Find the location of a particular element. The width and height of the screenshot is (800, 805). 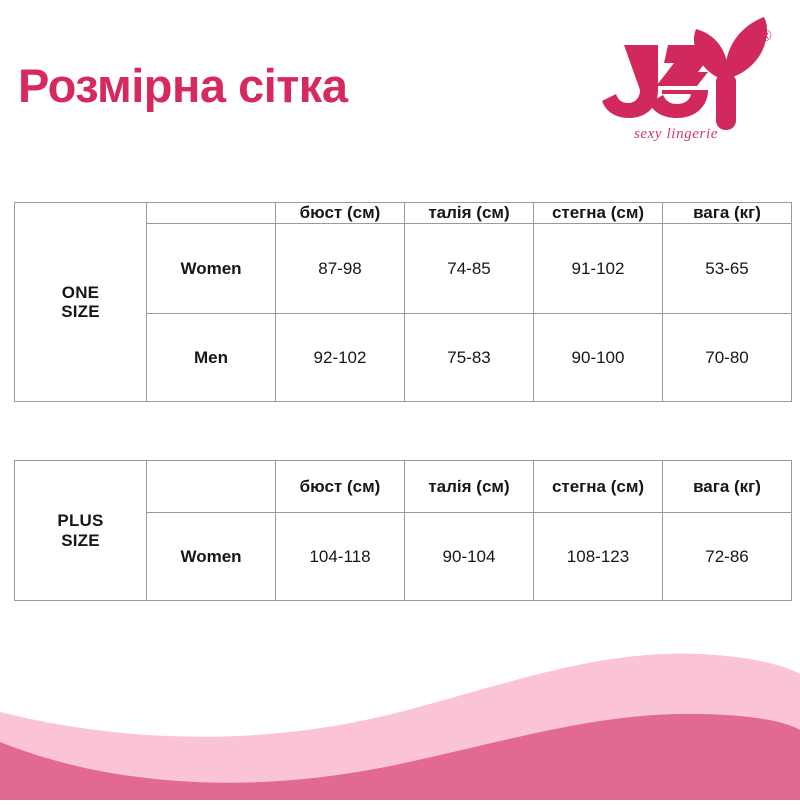

table-row: Women 87-98 74-85 91-102 53-65 is located at coordinates (403, 268).